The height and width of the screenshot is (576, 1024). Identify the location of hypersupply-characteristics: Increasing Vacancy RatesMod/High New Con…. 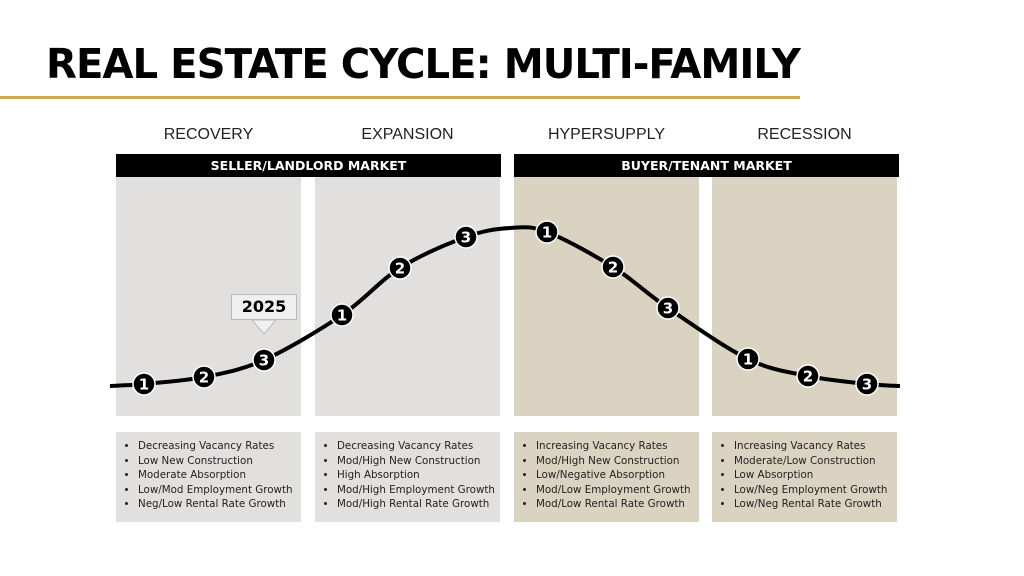
(606, 477).